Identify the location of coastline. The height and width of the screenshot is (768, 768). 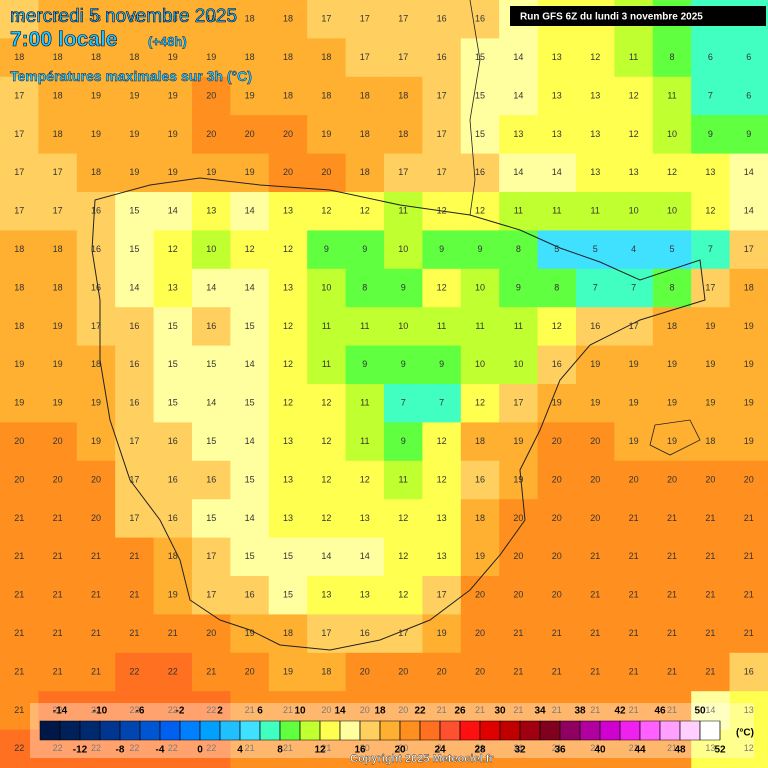
(475, 108).